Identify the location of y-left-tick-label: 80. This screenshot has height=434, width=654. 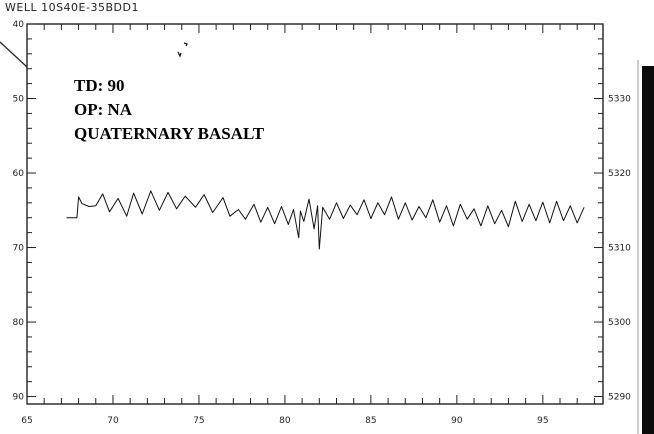
(19, 323).